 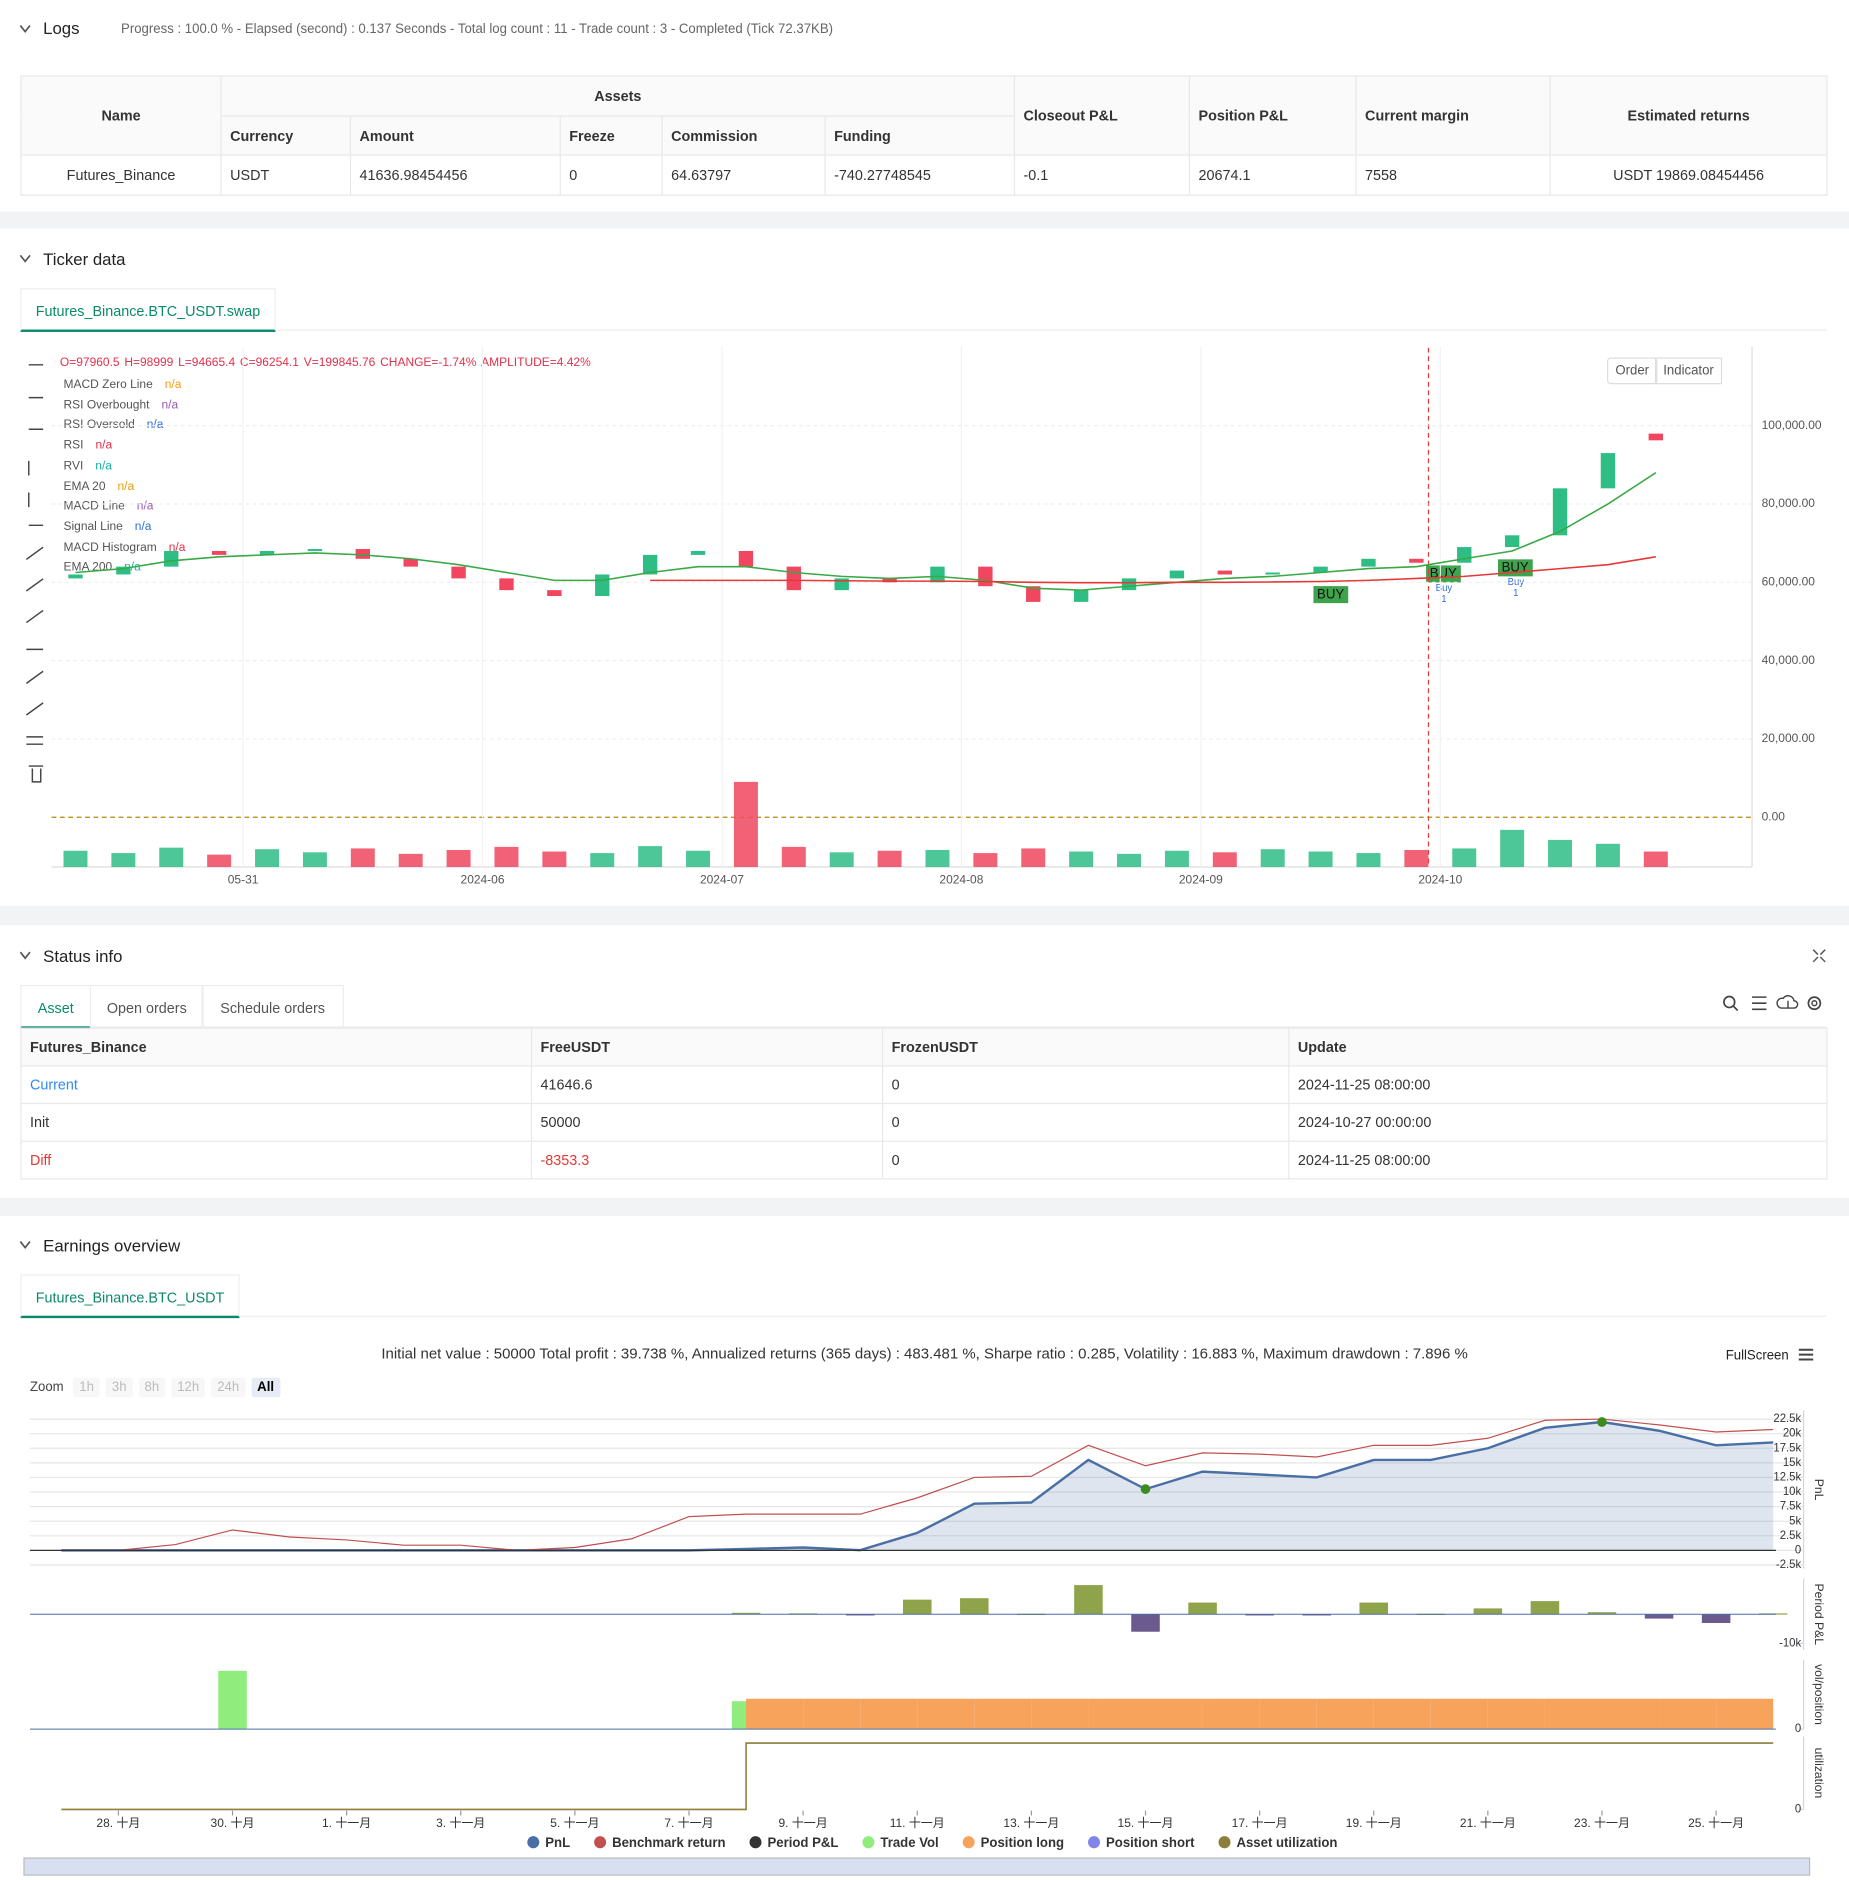 I want to click on marker, so click(x=1145, y=1489).